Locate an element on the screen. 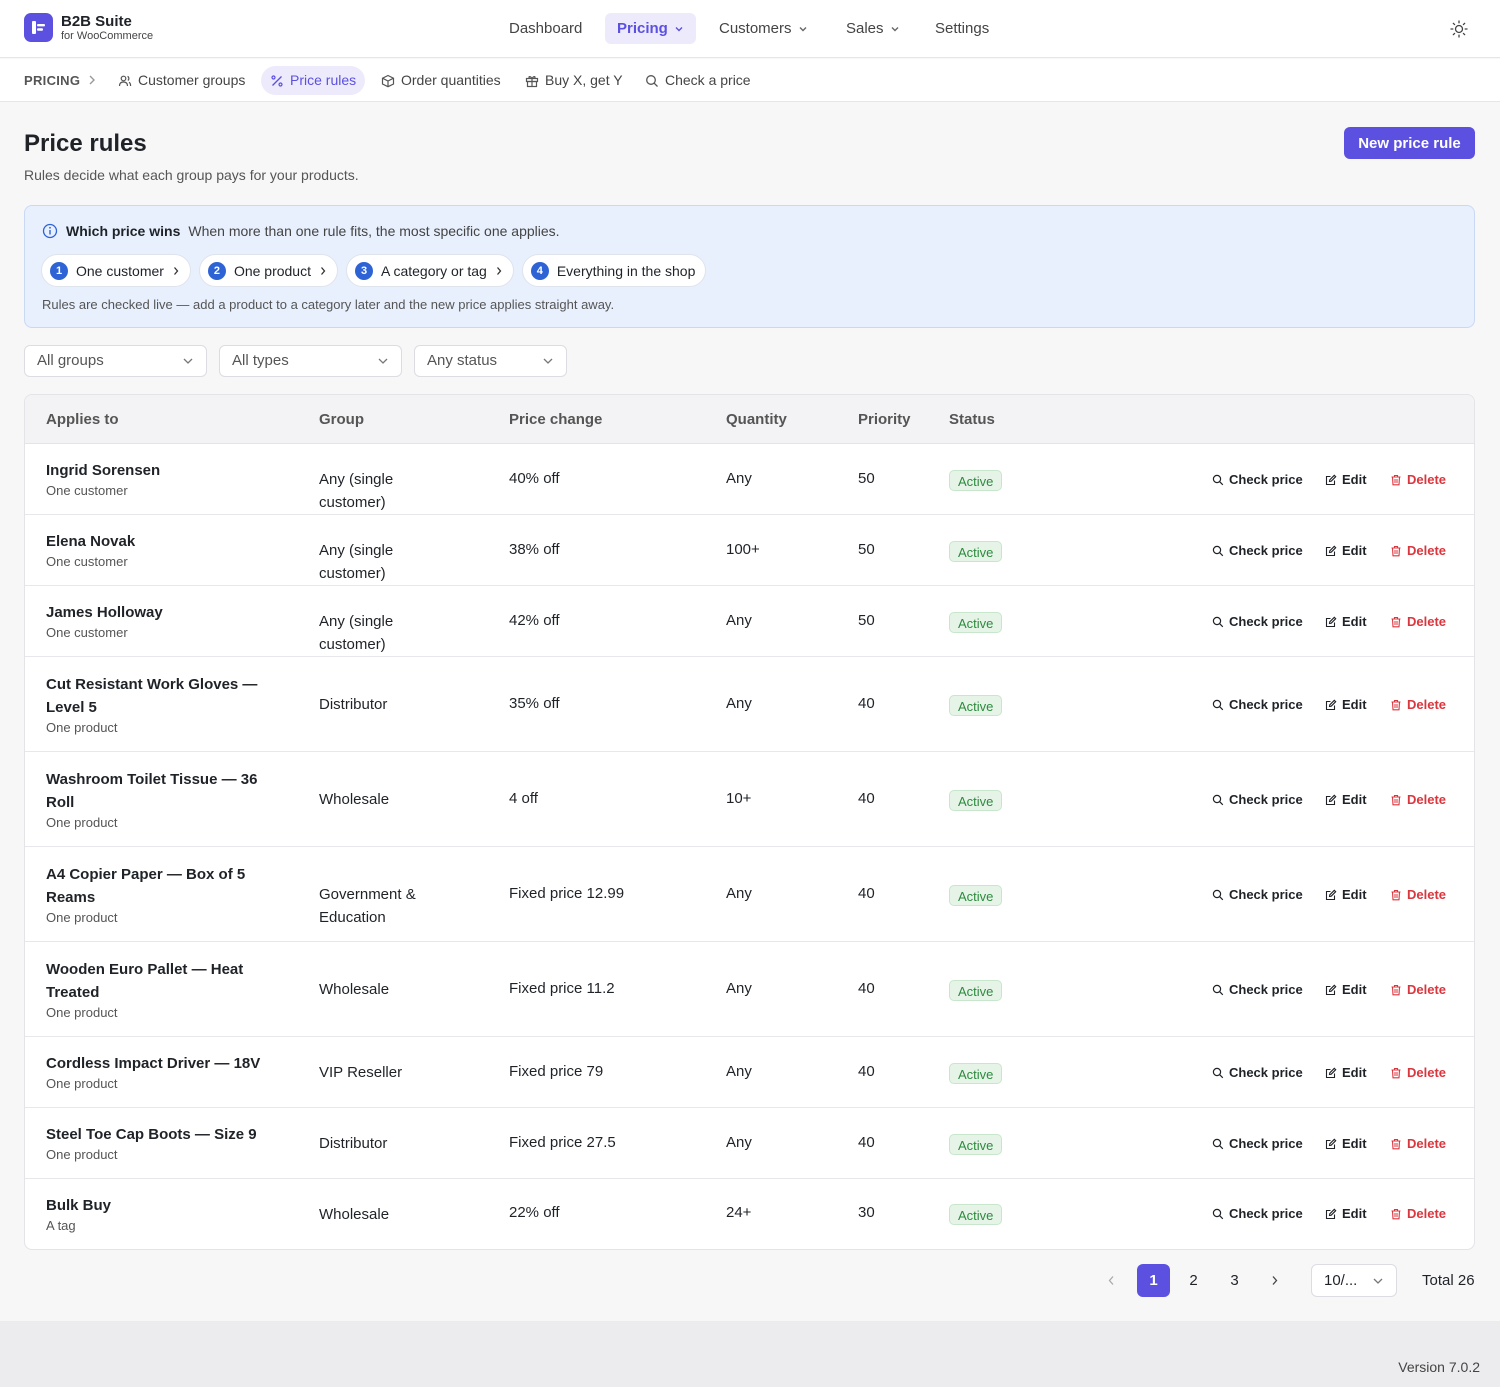 The height and width of the screenshot is (1387, 1500). type-filter-value: All types is located at coordinates (260, 360).